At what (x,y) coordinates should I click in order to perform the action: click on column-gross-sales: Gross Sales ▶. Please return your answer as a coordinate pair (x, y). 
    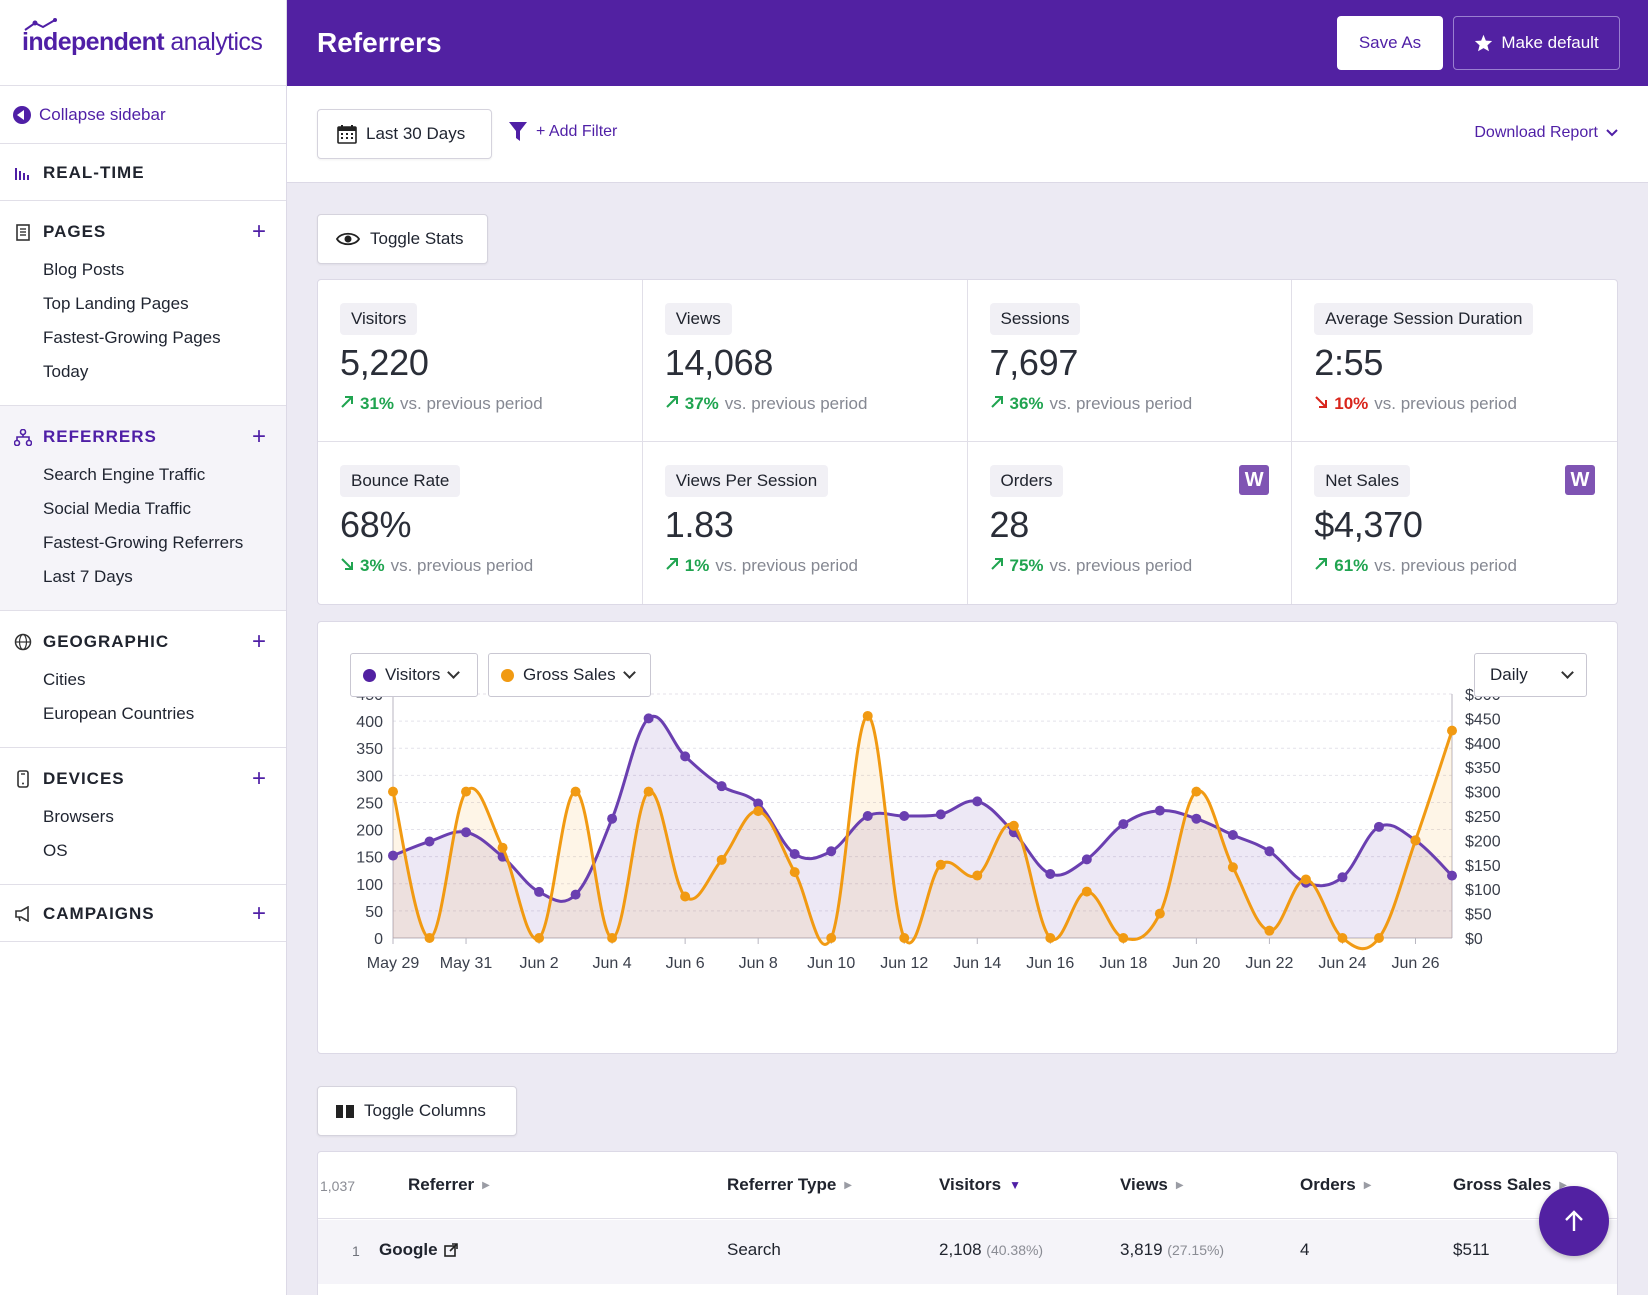
    Looking at the image, I should click on (1510, 1185).